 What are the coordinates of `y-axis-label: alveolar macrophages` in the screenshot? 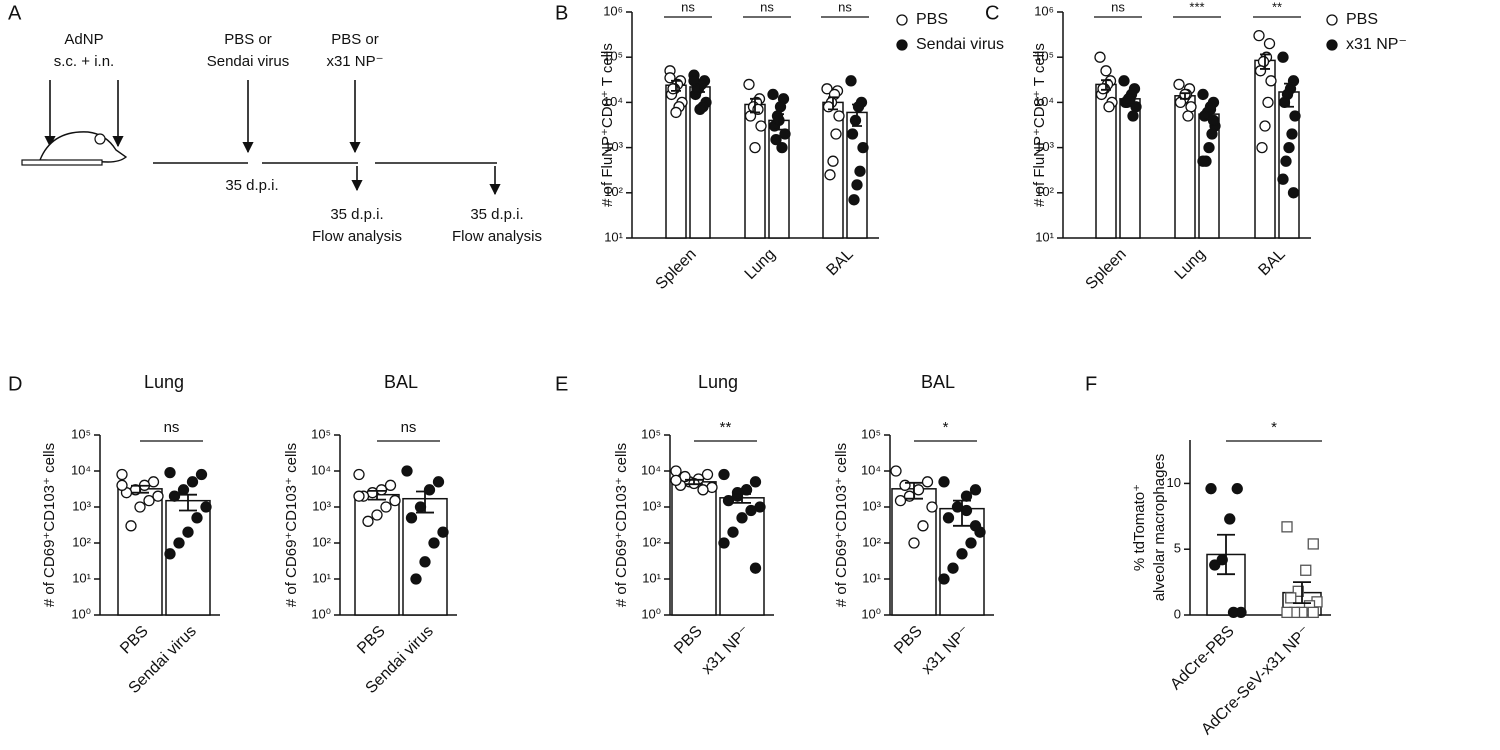 It's located at (1159, 528).